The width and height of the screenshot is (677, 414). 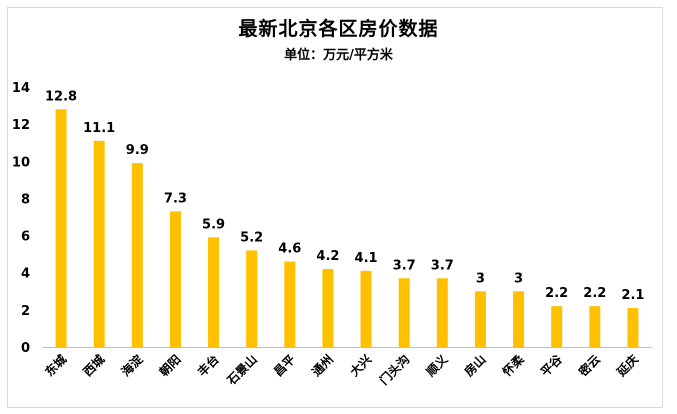 I want to click on category-label: 西城, so click(x=94, y=366).